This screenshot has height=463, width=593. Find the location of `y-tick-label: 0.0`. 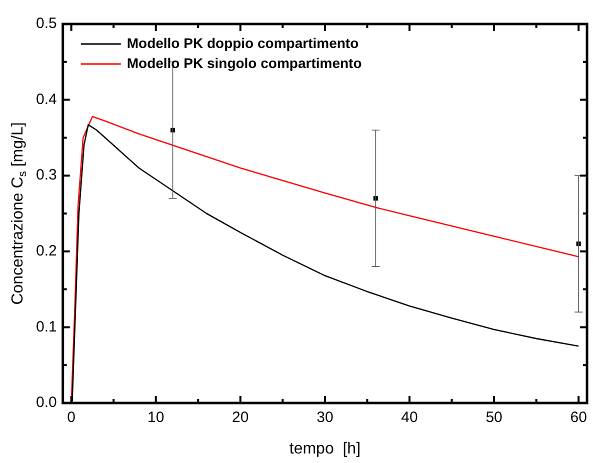

y-tick-label: 0.0 is located at coordinates (46, 403).